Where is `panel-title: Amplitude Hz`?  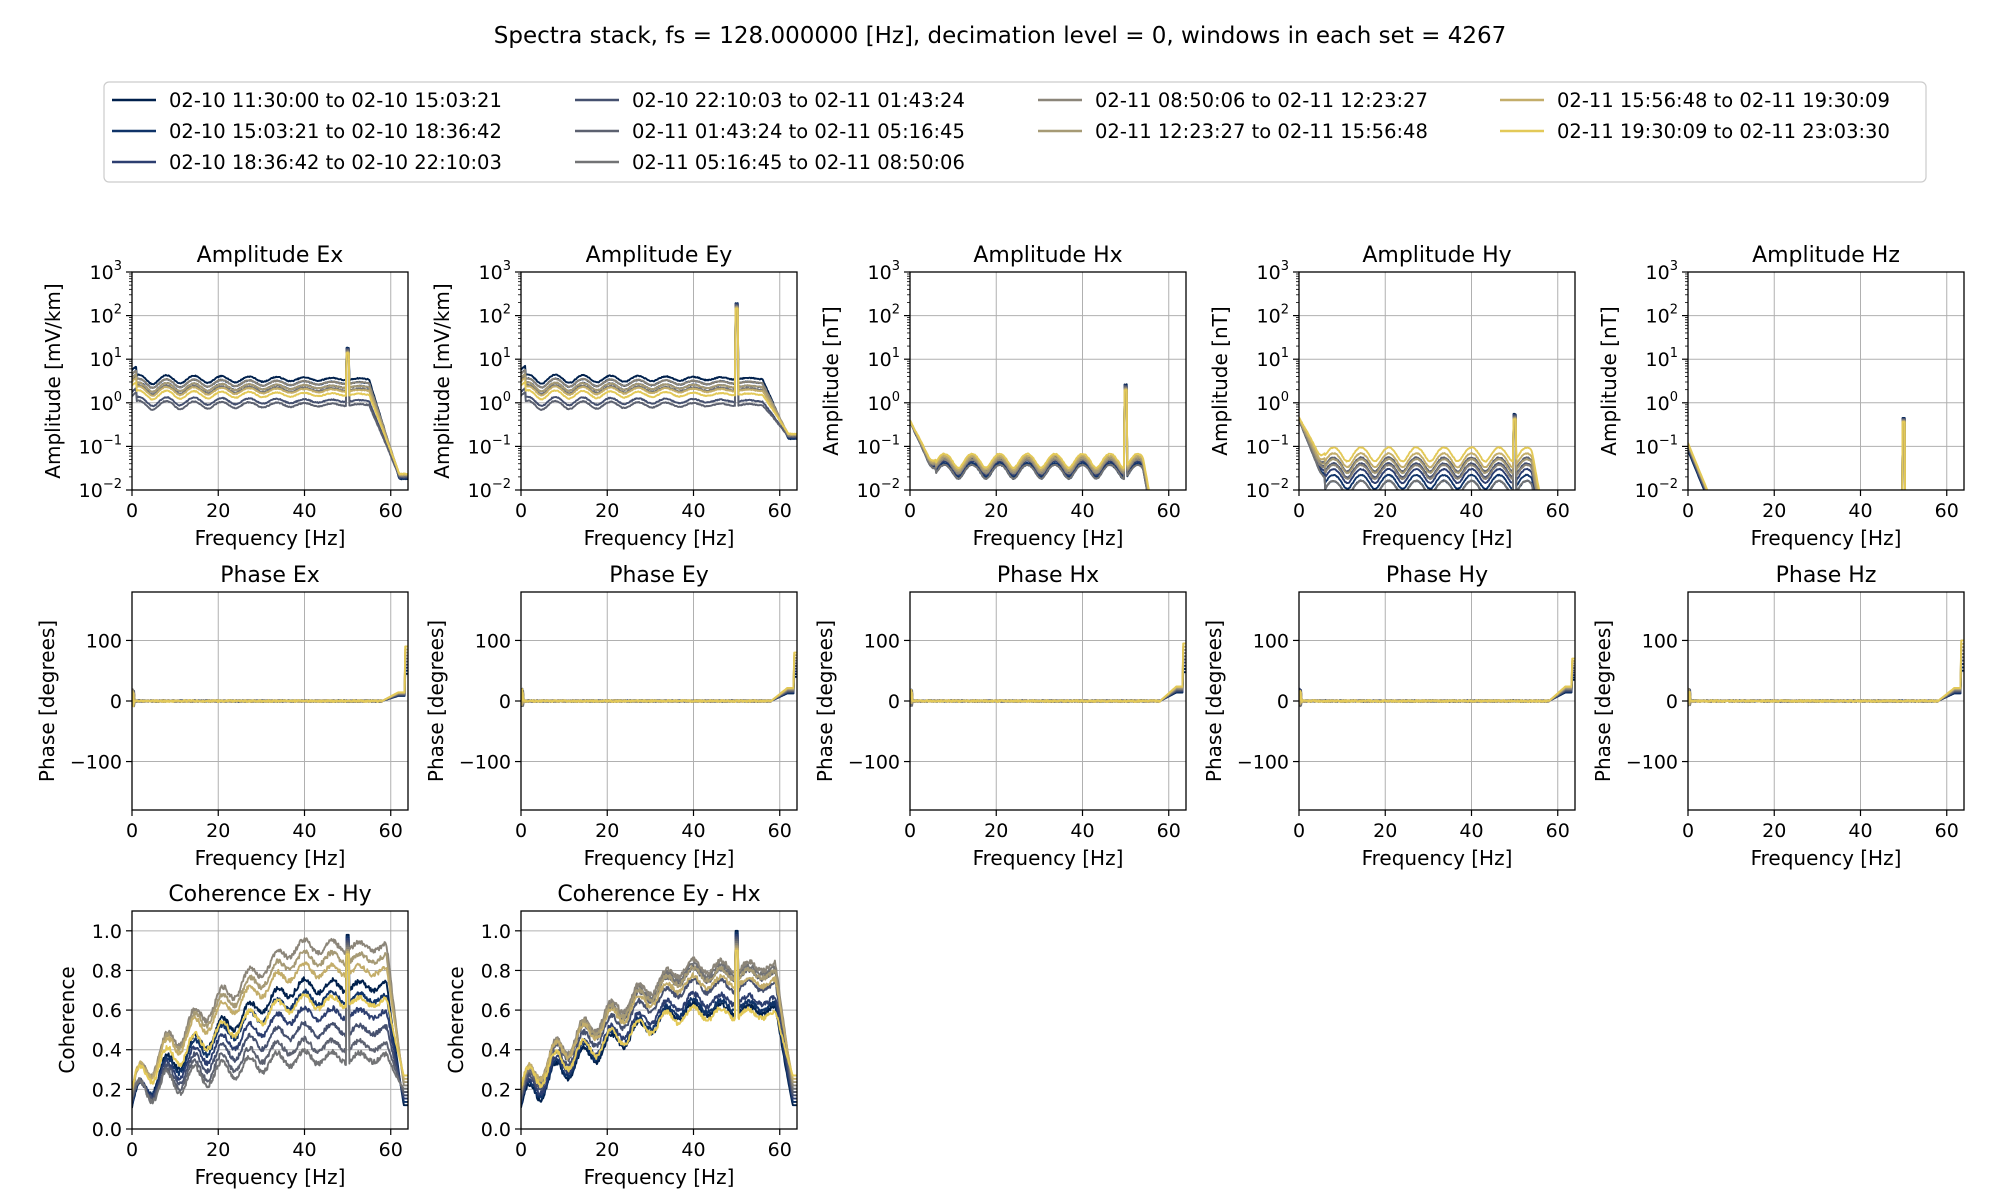
panel-title: Amplitude Hz is located at coordinates (1826, 255).